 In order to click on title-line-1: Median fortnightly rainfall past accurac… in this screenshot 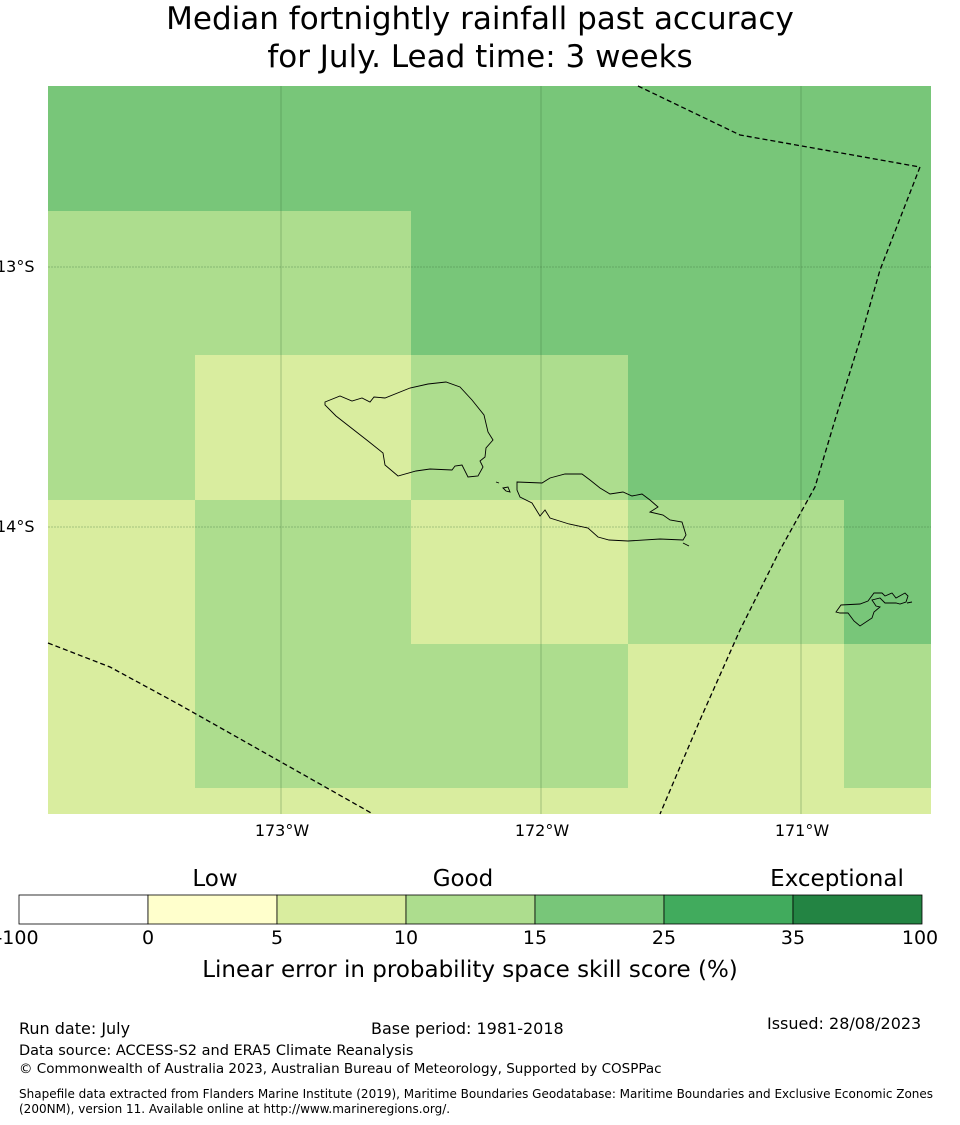, I will do `click(480, 19)`.